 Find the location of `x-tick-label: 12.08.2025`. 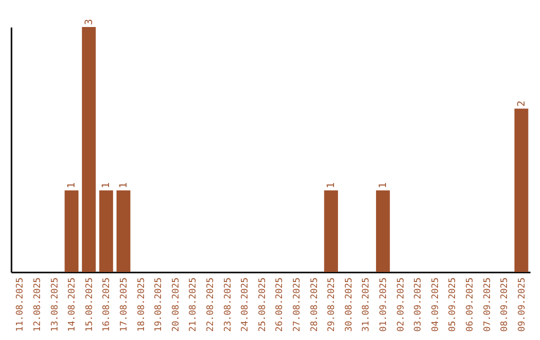

x-tick-label: 12.08.2025 is located at coordinates (37, 305).